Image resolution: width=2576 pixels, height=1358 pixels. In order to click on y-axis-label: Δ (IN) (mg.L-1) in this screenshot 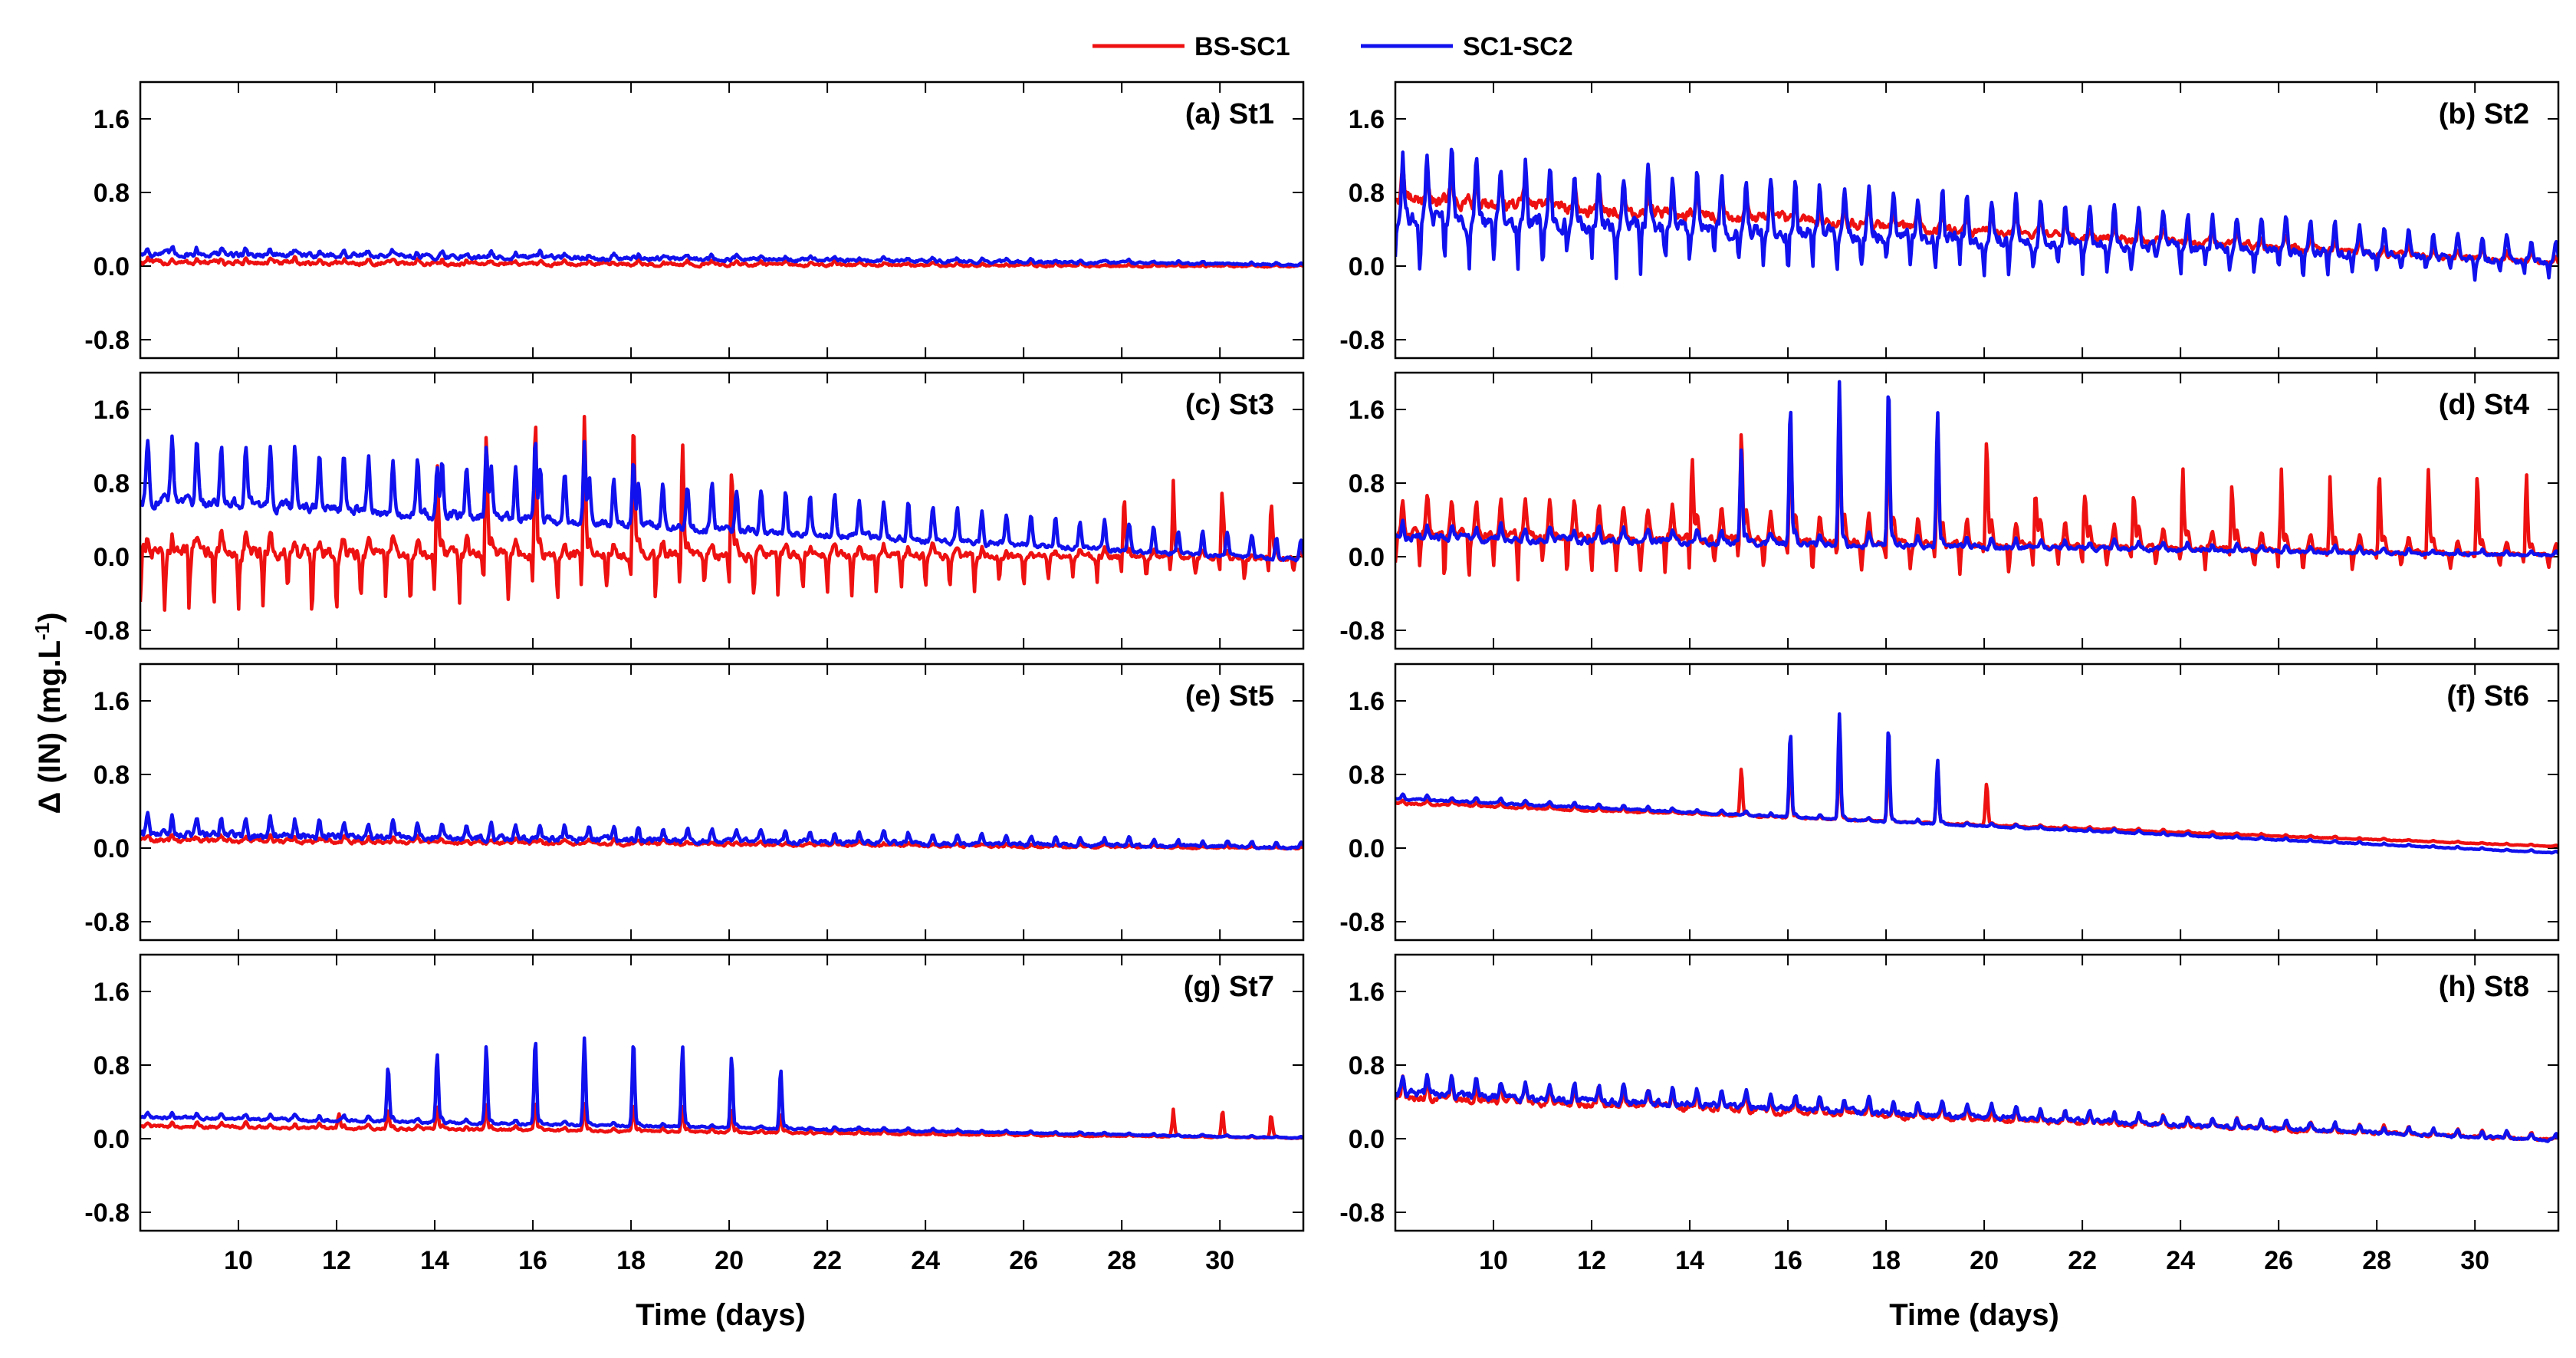, I will do `click(49, 713)`.